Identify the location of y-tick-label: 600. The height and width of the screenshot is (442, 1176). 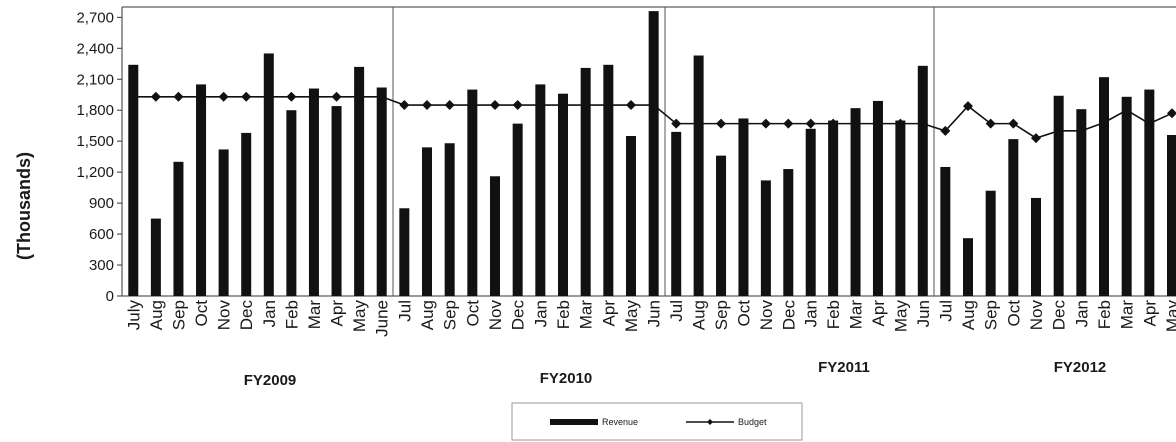
(101, 234).